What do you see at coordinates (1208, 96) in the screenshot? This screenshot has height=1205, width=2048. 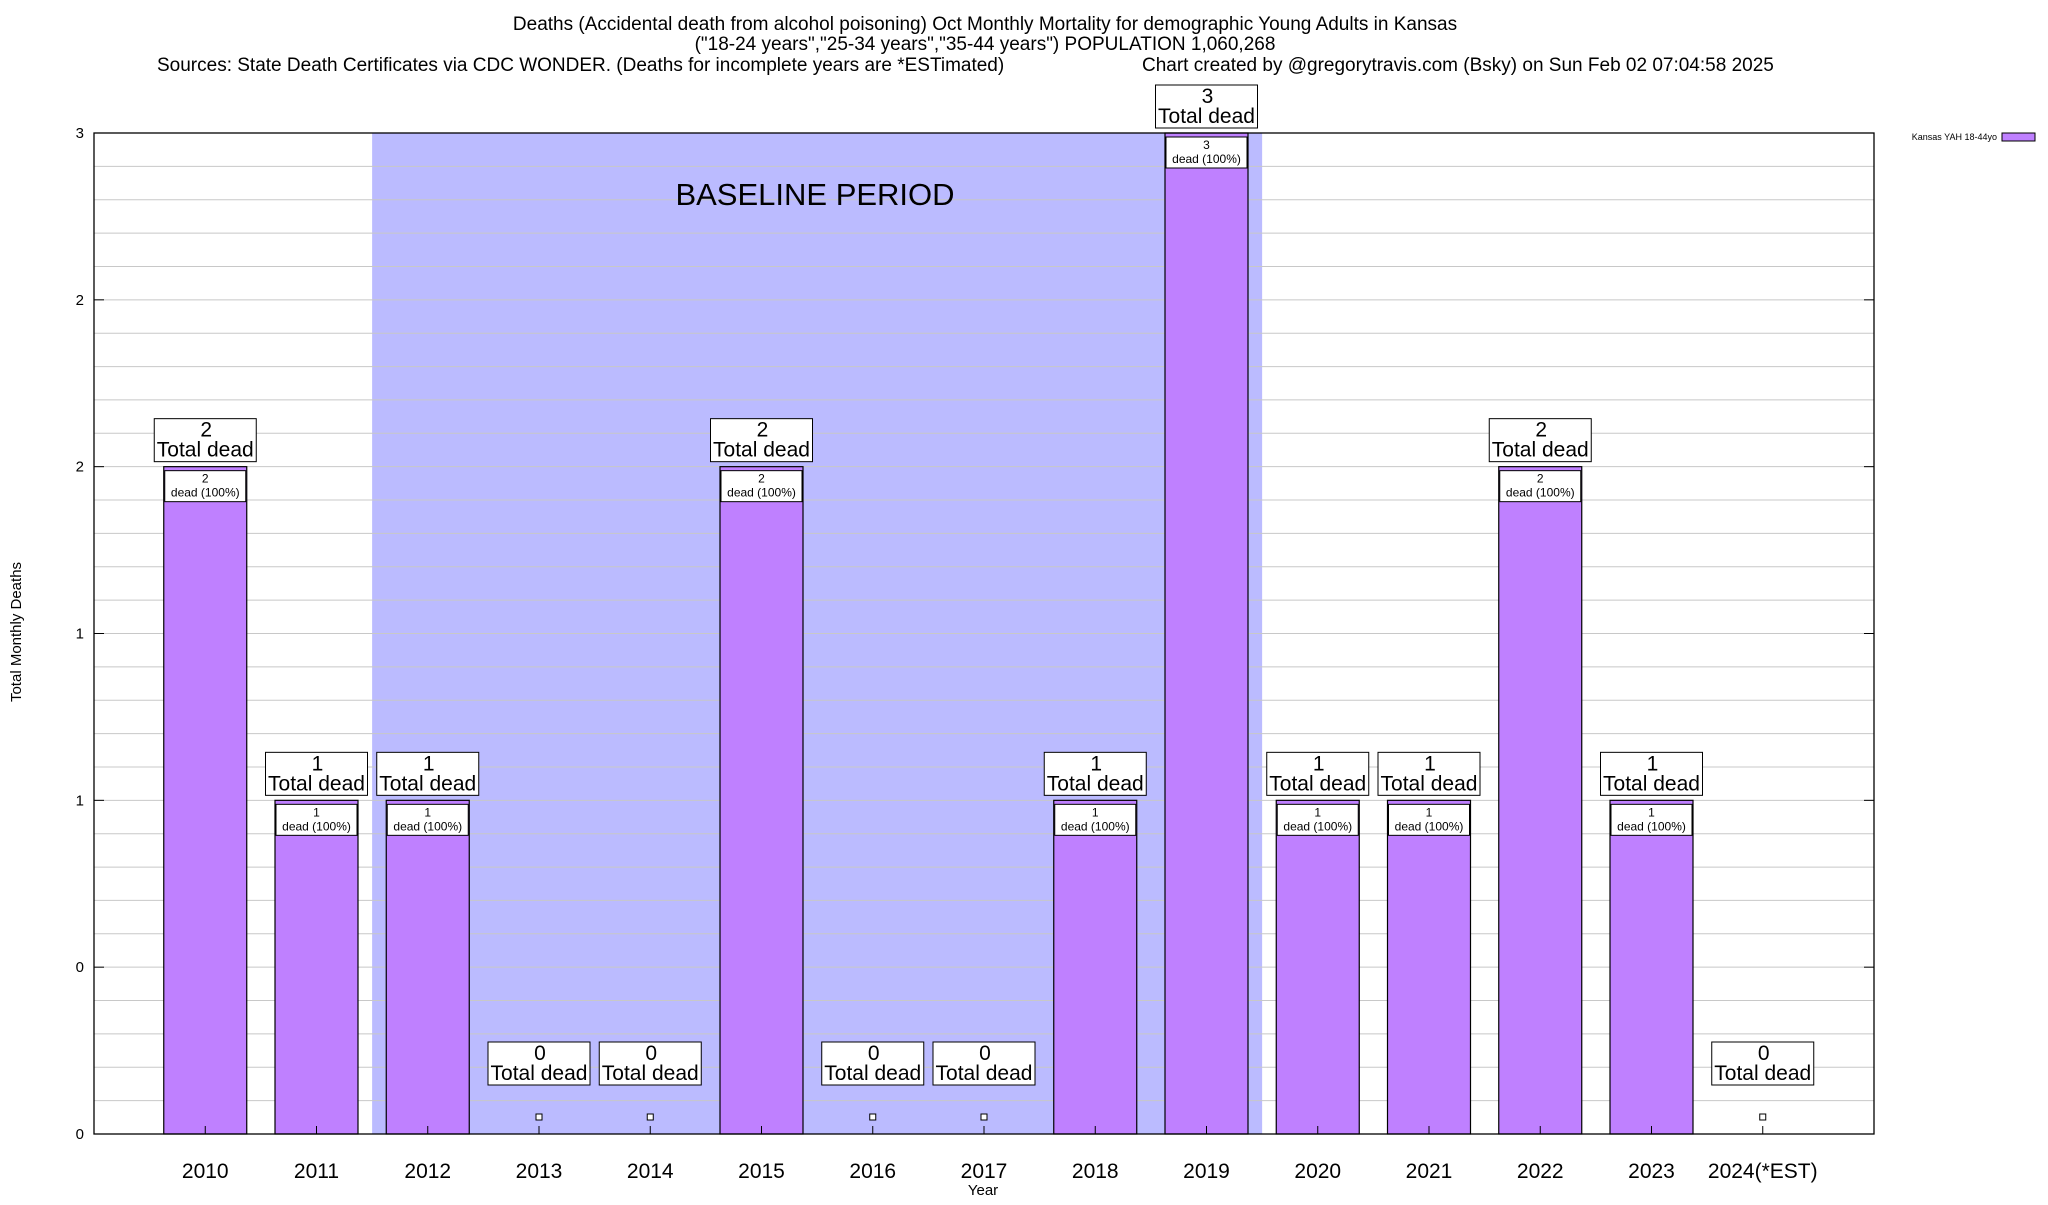 I see `total-dead-count: 3` at bounding box center [1208, 96].